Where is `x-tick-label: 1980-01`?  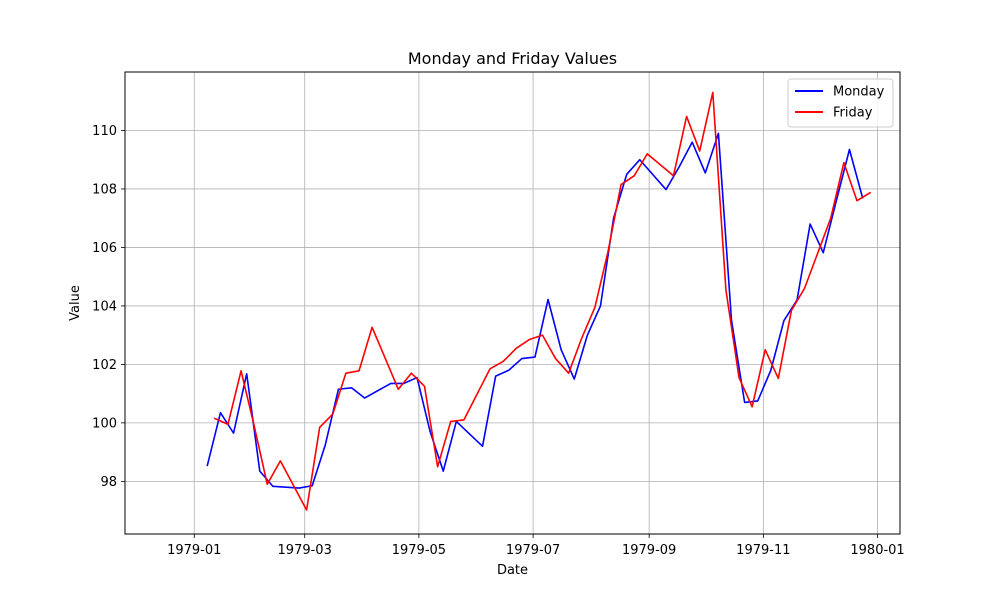
x-tick-label: 1980-01 is located at coordinates (877, 550).